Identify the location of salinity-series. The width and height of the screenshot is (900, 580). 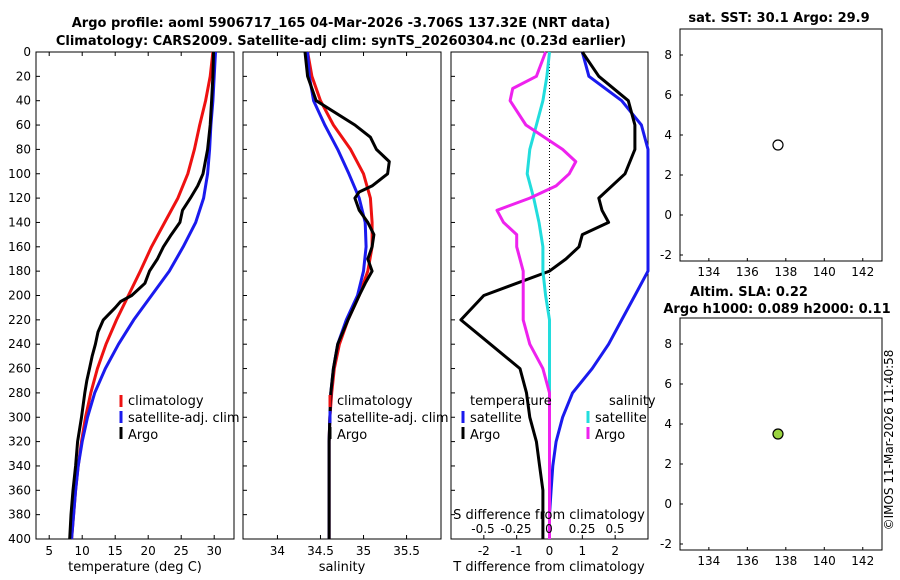
(347, 295).